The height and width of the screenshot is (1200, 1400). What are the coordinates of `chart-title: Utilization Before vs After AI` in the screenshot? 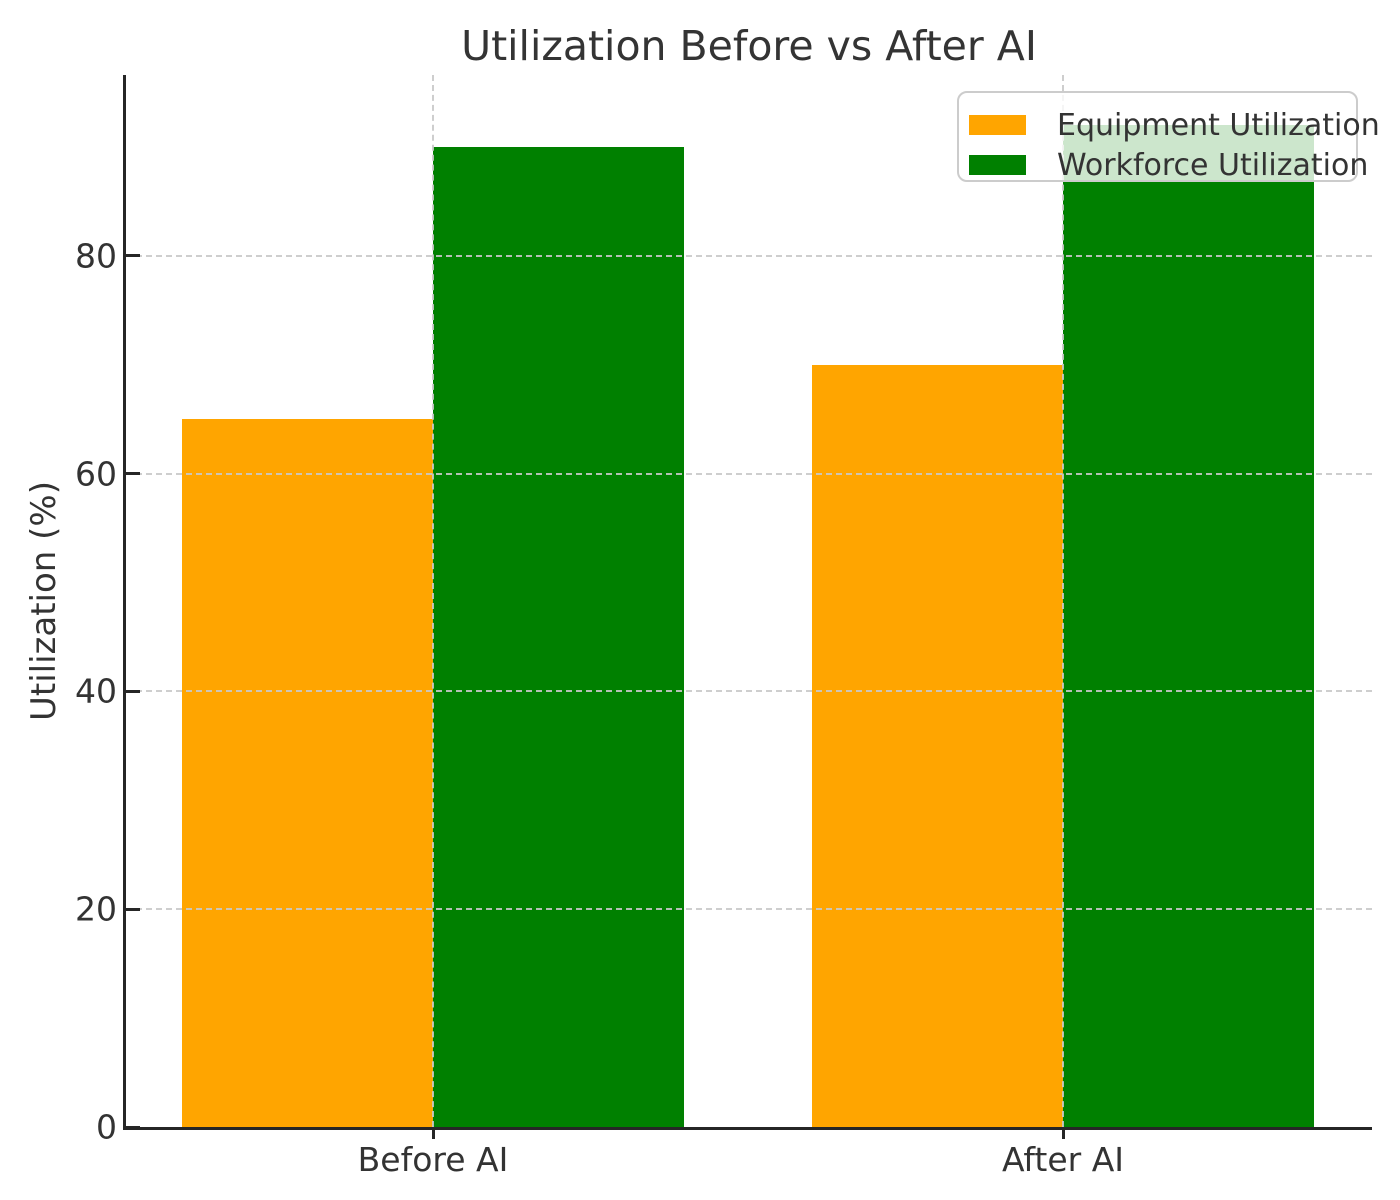 It's located at (749, 46).